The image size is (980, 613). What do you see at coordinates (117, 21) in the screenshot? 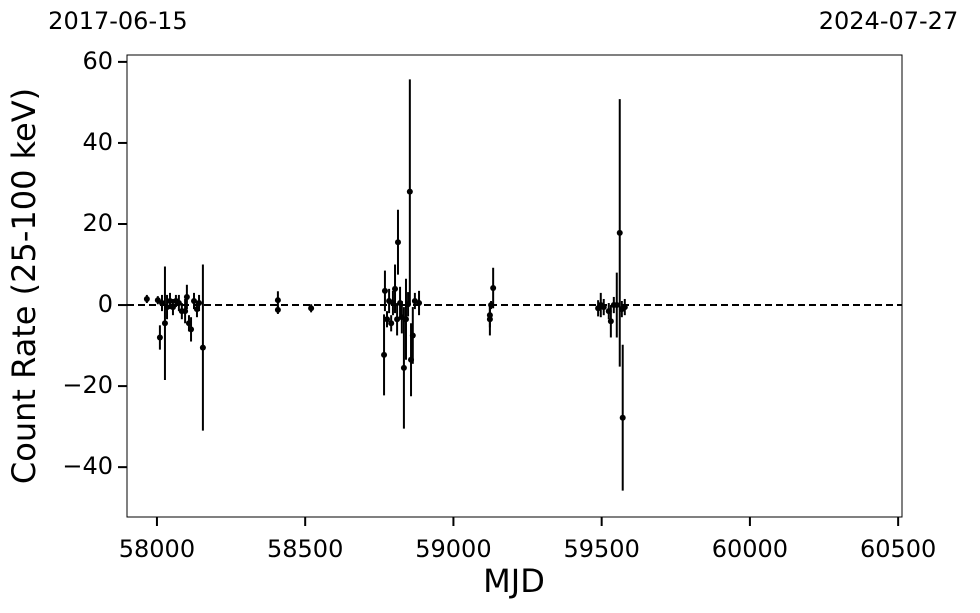
I see `top-date-label: 2017-06-15` at bounding box center [117, 21].